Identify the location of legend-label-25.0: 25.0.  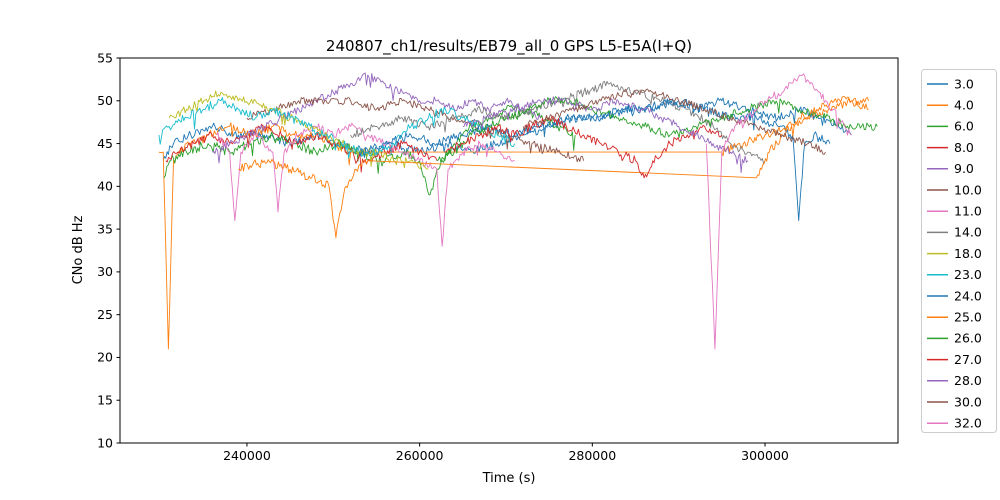
(968, 317).